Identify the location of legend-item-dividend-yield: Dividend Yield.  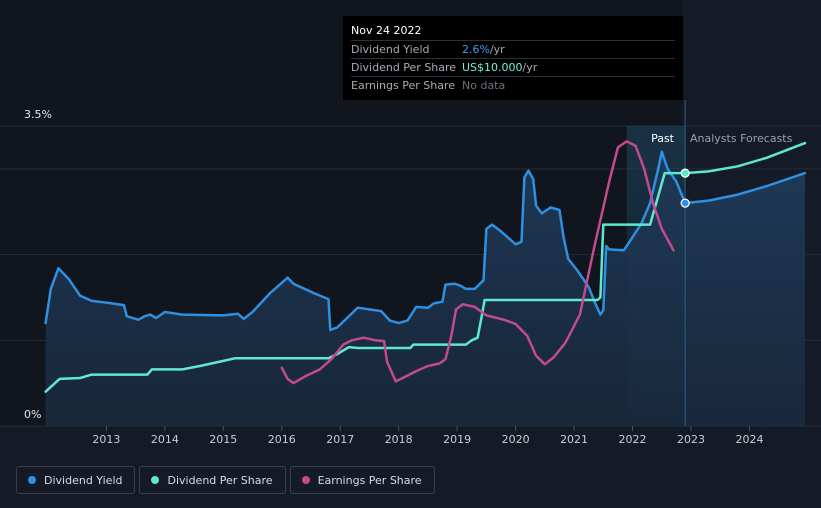
(76, 480).